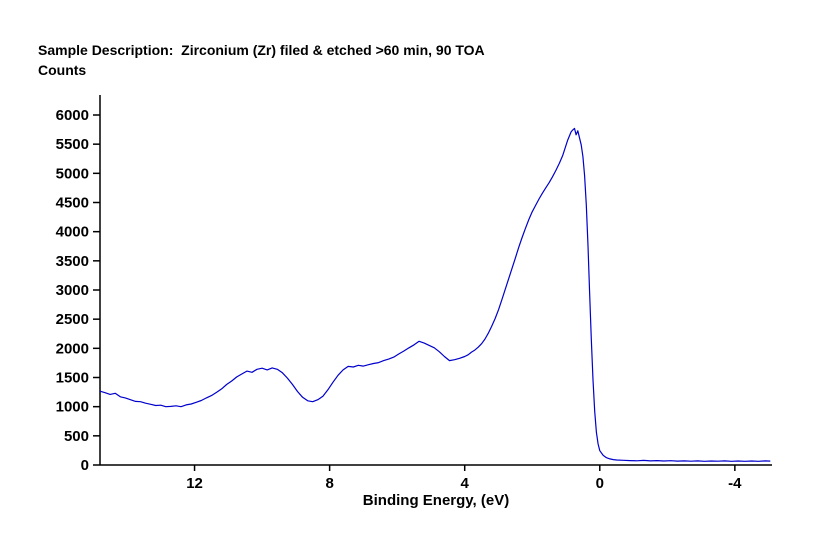 The image size is (833, 547). Describe the element at coordinates (72, 319) in the screenshot. I see `y-tick-label: 2500` at that location.